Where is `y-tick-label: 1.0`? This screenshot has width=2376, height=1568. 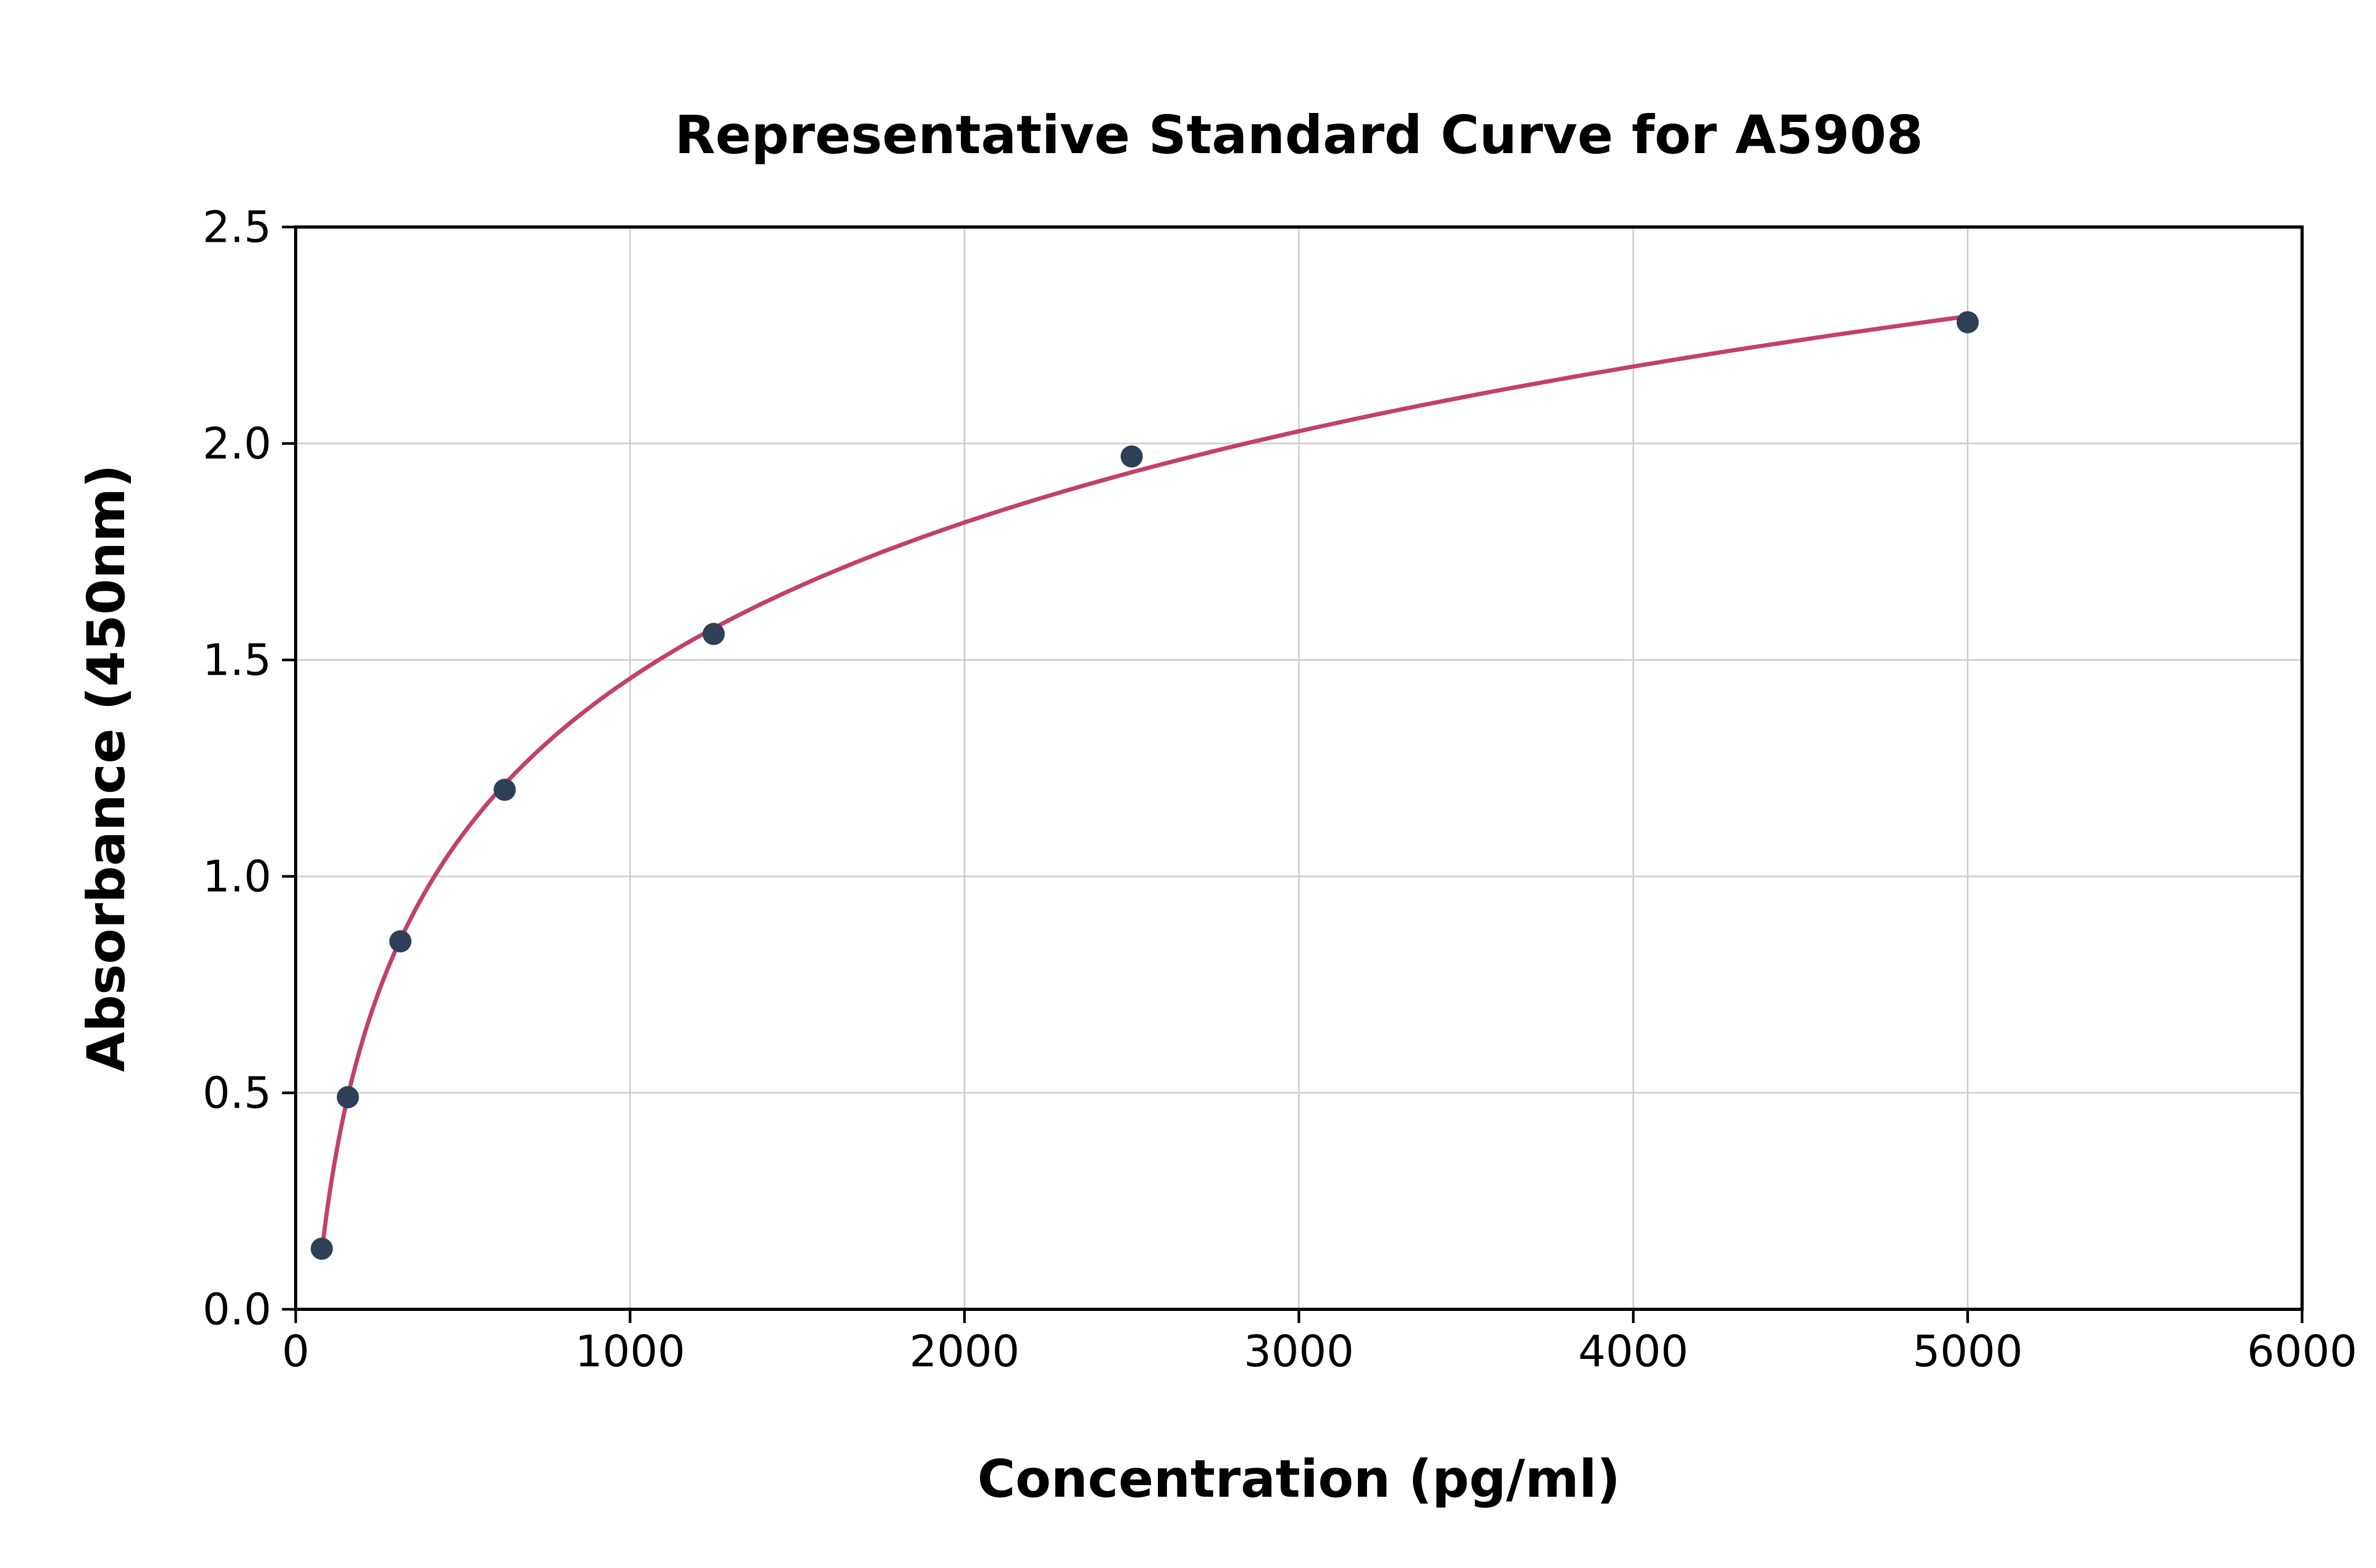 y-tick-label: 1.0 is located at coordinates (237, 877).